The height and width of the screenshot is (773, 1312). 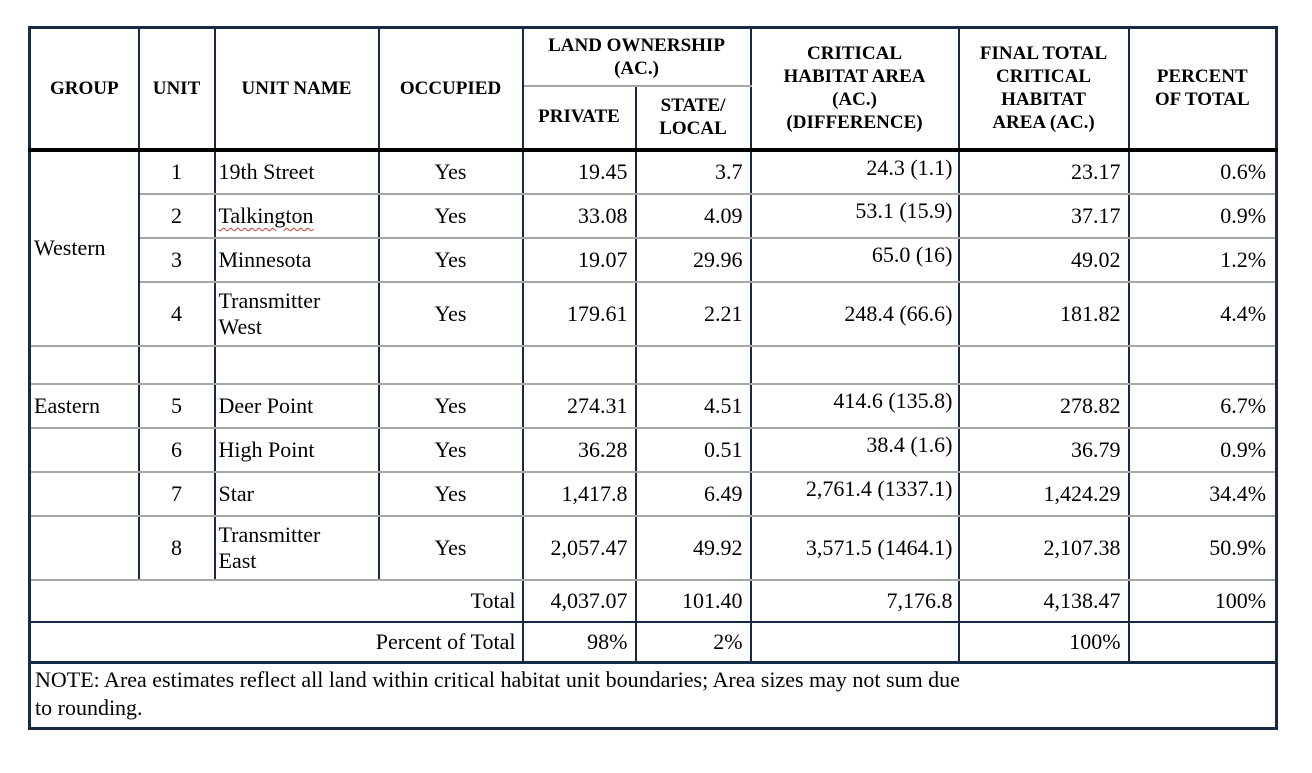 I want to click on percent-of-total-label-cell: Percent of Total, so click(x=276, y=642).